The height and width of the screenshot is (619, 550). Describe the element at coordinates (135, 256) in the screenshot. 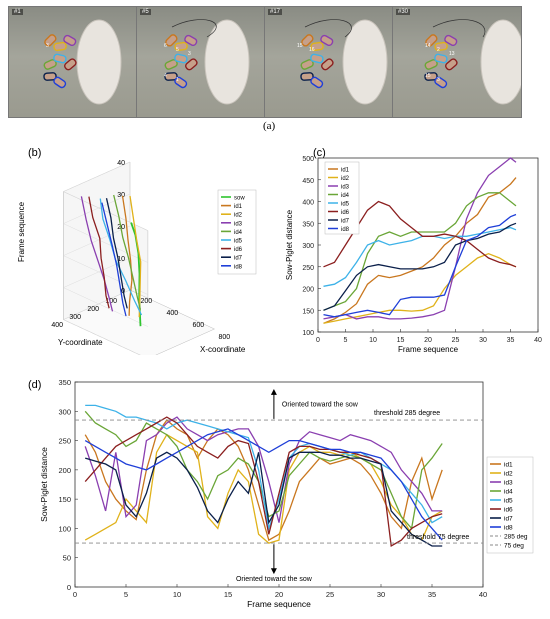

I see `trajectory-id2` at that location.